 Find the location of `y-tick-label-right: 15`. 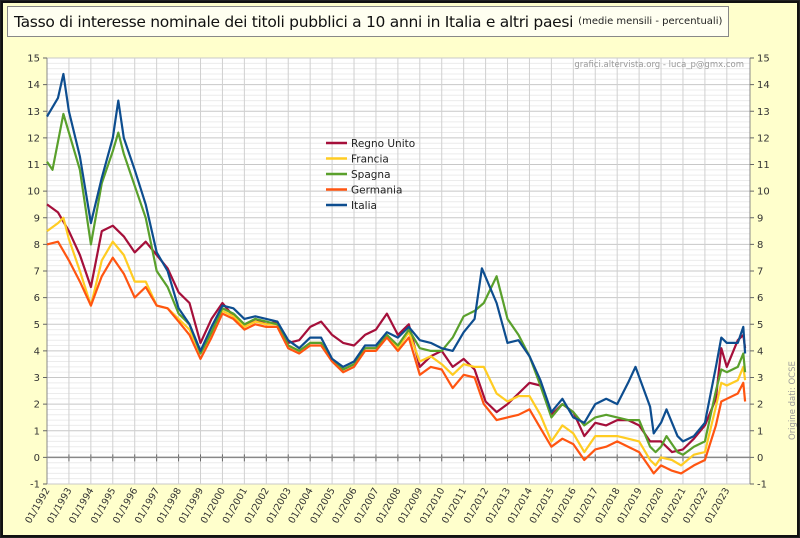

y-tick-label-right: 15 is located at coordinates (763, 59).